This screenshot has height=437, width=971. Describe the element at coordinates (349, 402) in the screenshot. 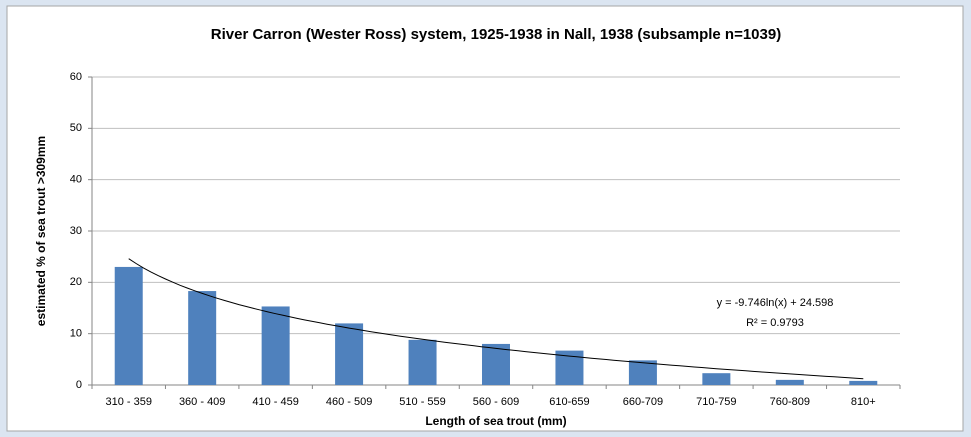

I see `x-tick-label: 460 - 509` at that location.